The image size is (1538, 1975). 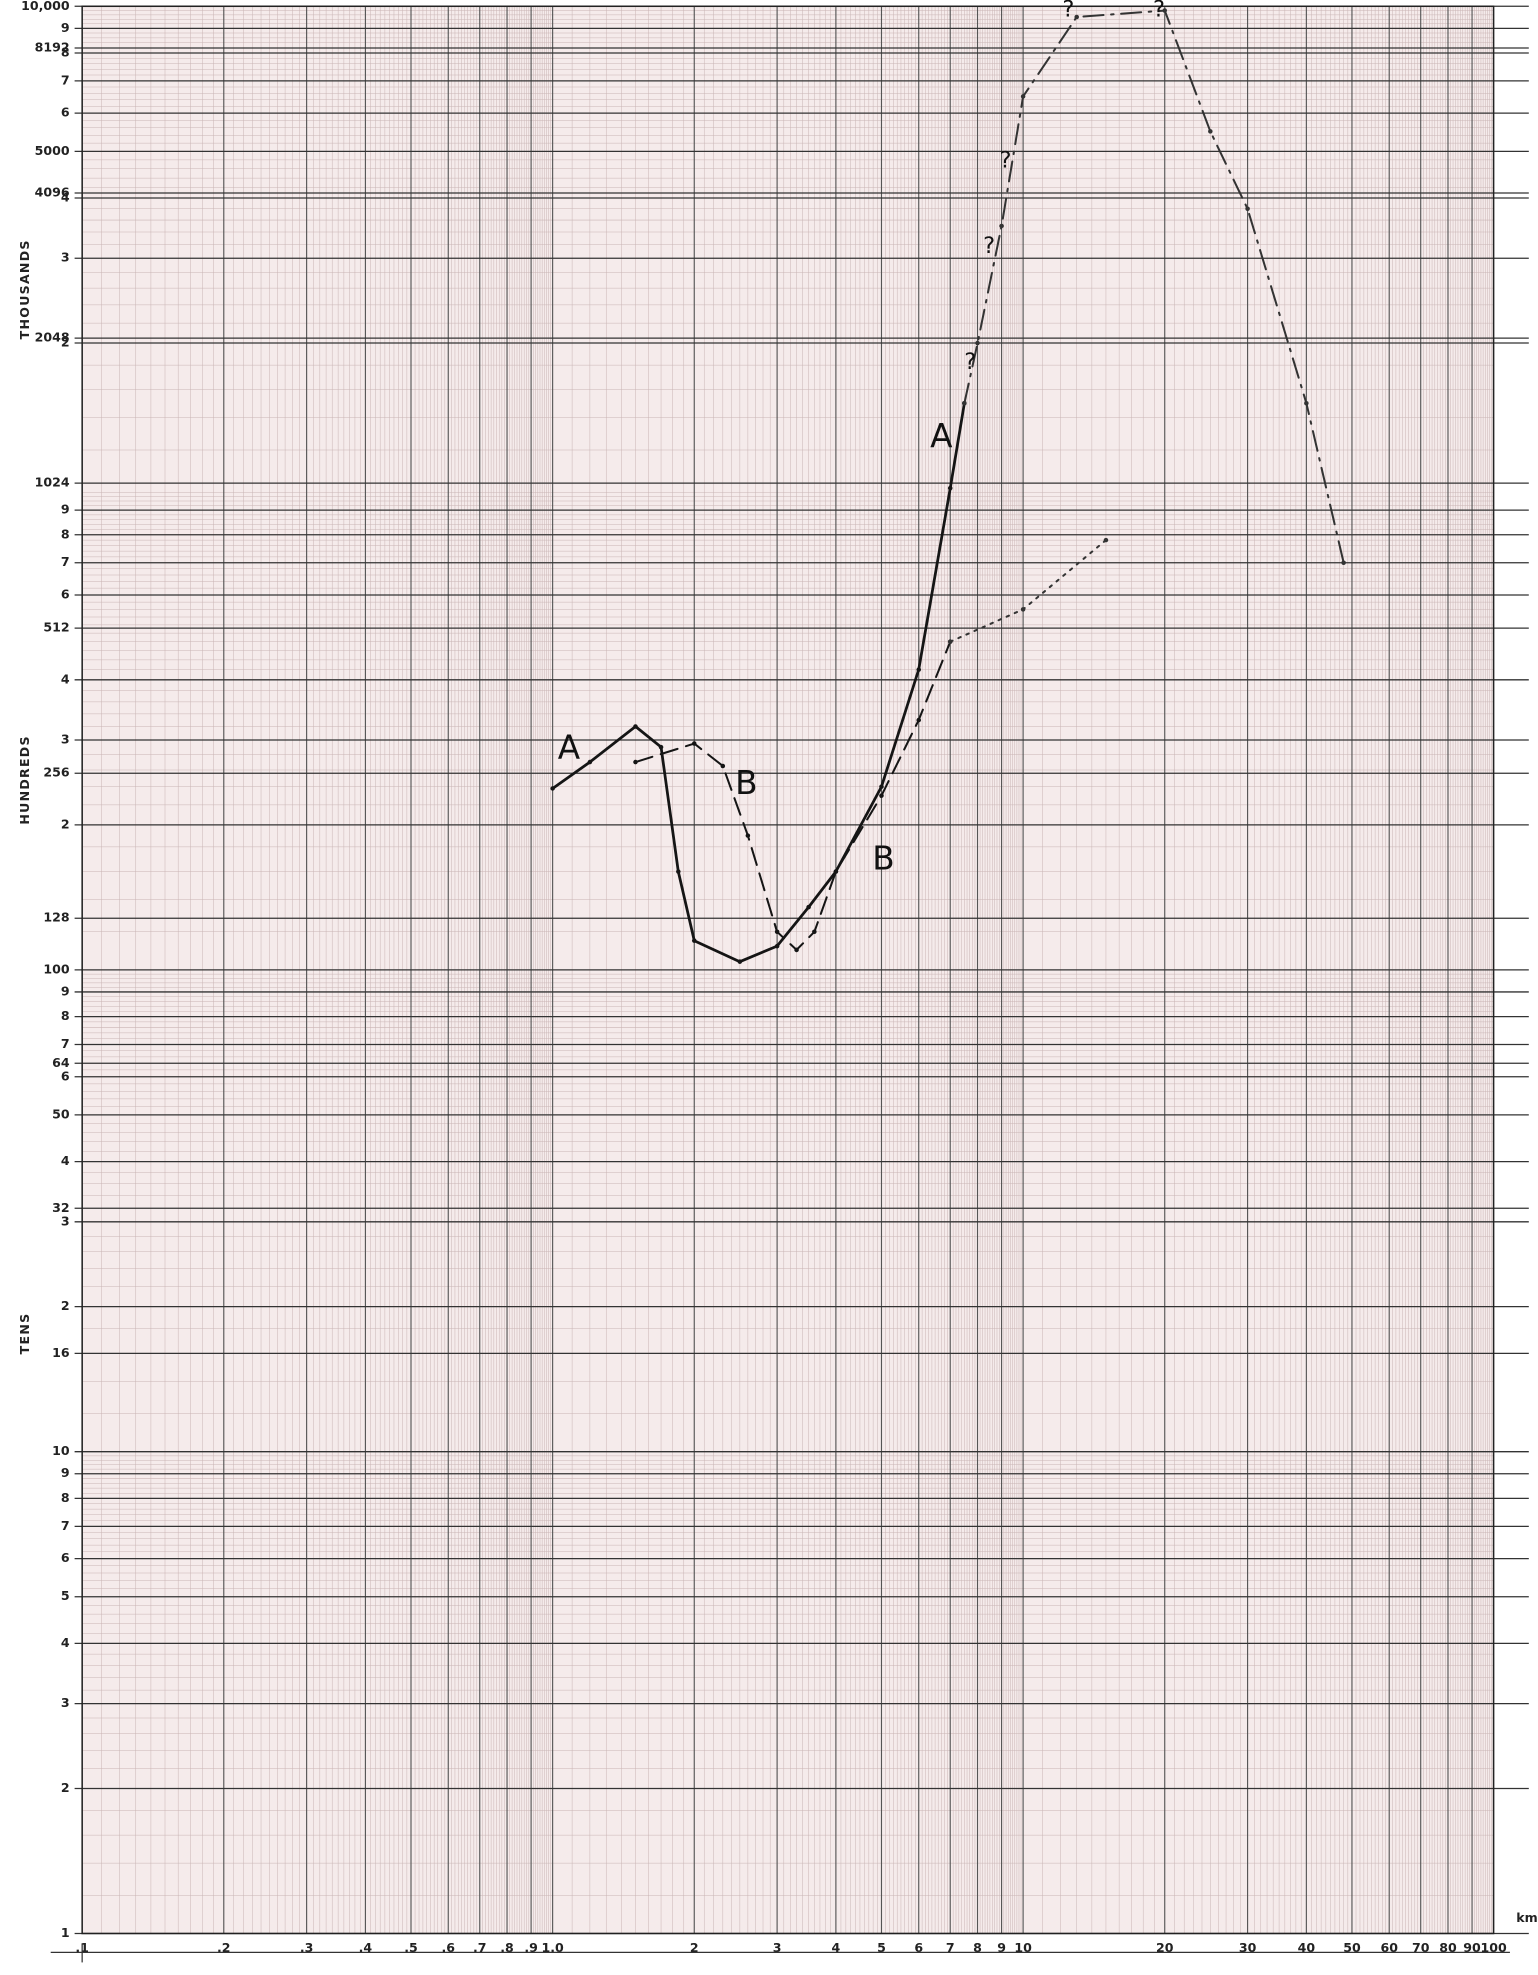 What do you see at coordinates (61, 1352) in the screenshot?
I see `y-tick-label: 16` at bounding box center [61, 1352].